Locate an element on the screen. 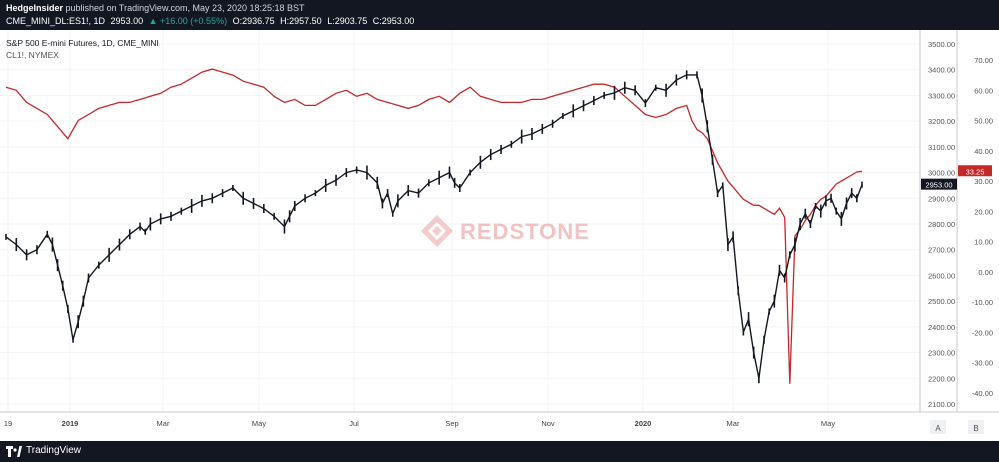  primary-tick-label: 2600.00 is located at coordinates (941, 275).